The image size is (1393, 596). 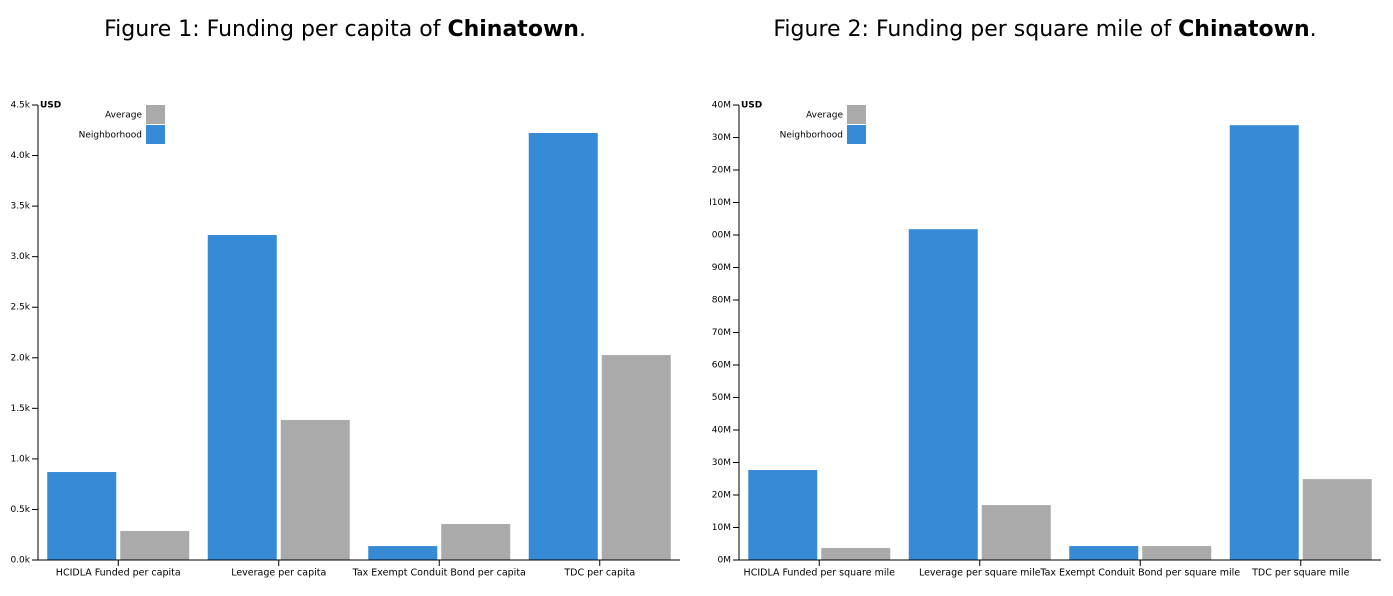 I want to click on title-text: Figure 1: Funding per capita of, so click(x=273, y=29).